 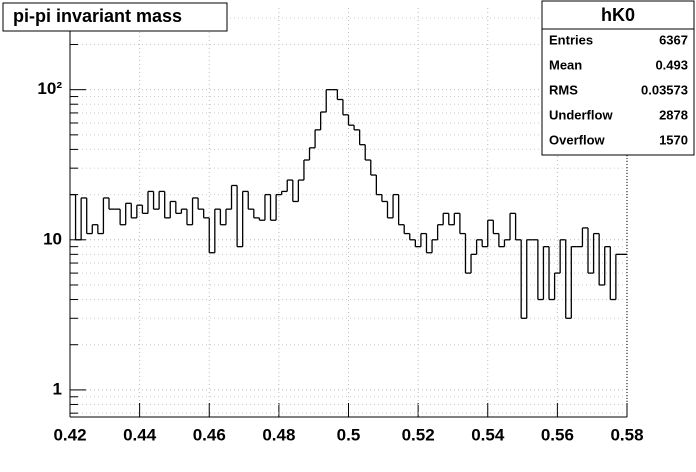 I want to click on y-tick-label: 10², so click(x=49, y=88).